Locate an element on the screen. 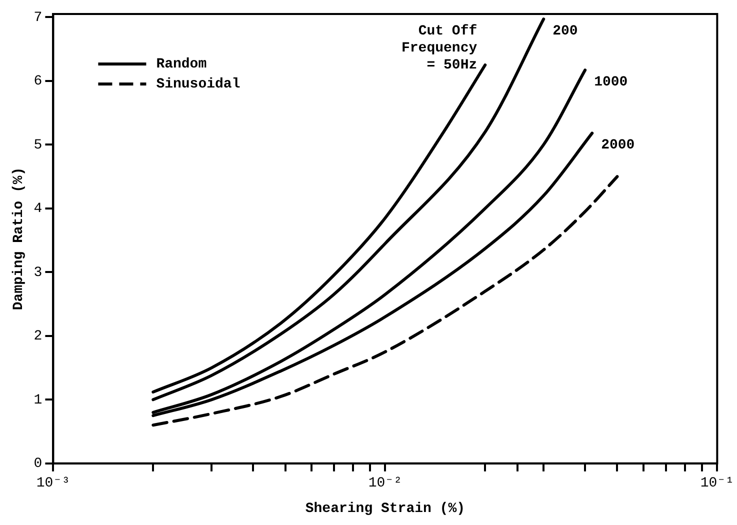 The width and height of the screenshot is (737, 525). x-tick-label: 10⁻³ is located at coordinates (53, 484).